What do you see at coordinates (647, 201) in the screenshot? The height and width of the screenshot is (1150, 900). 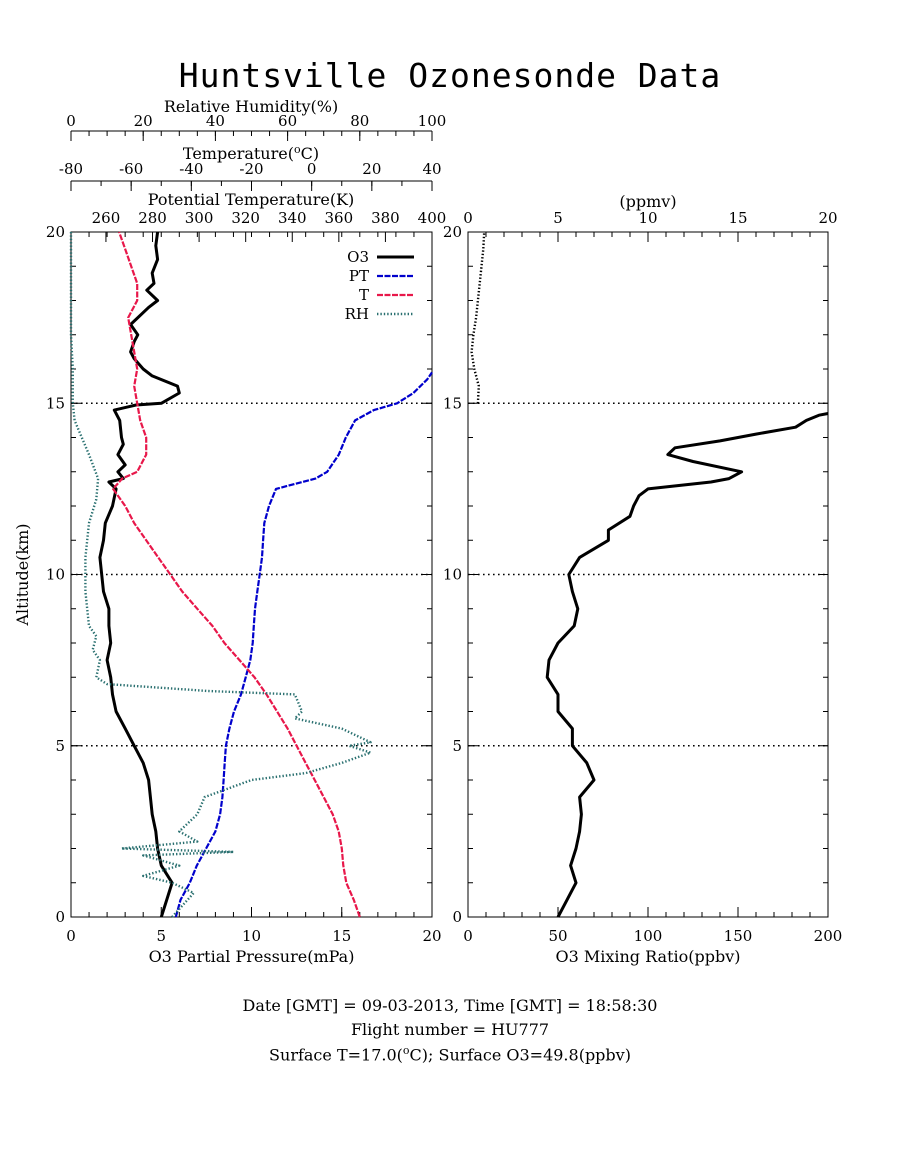 I see `ppmv-axis-title: (ppmv)` at bounding box center [647, 201].